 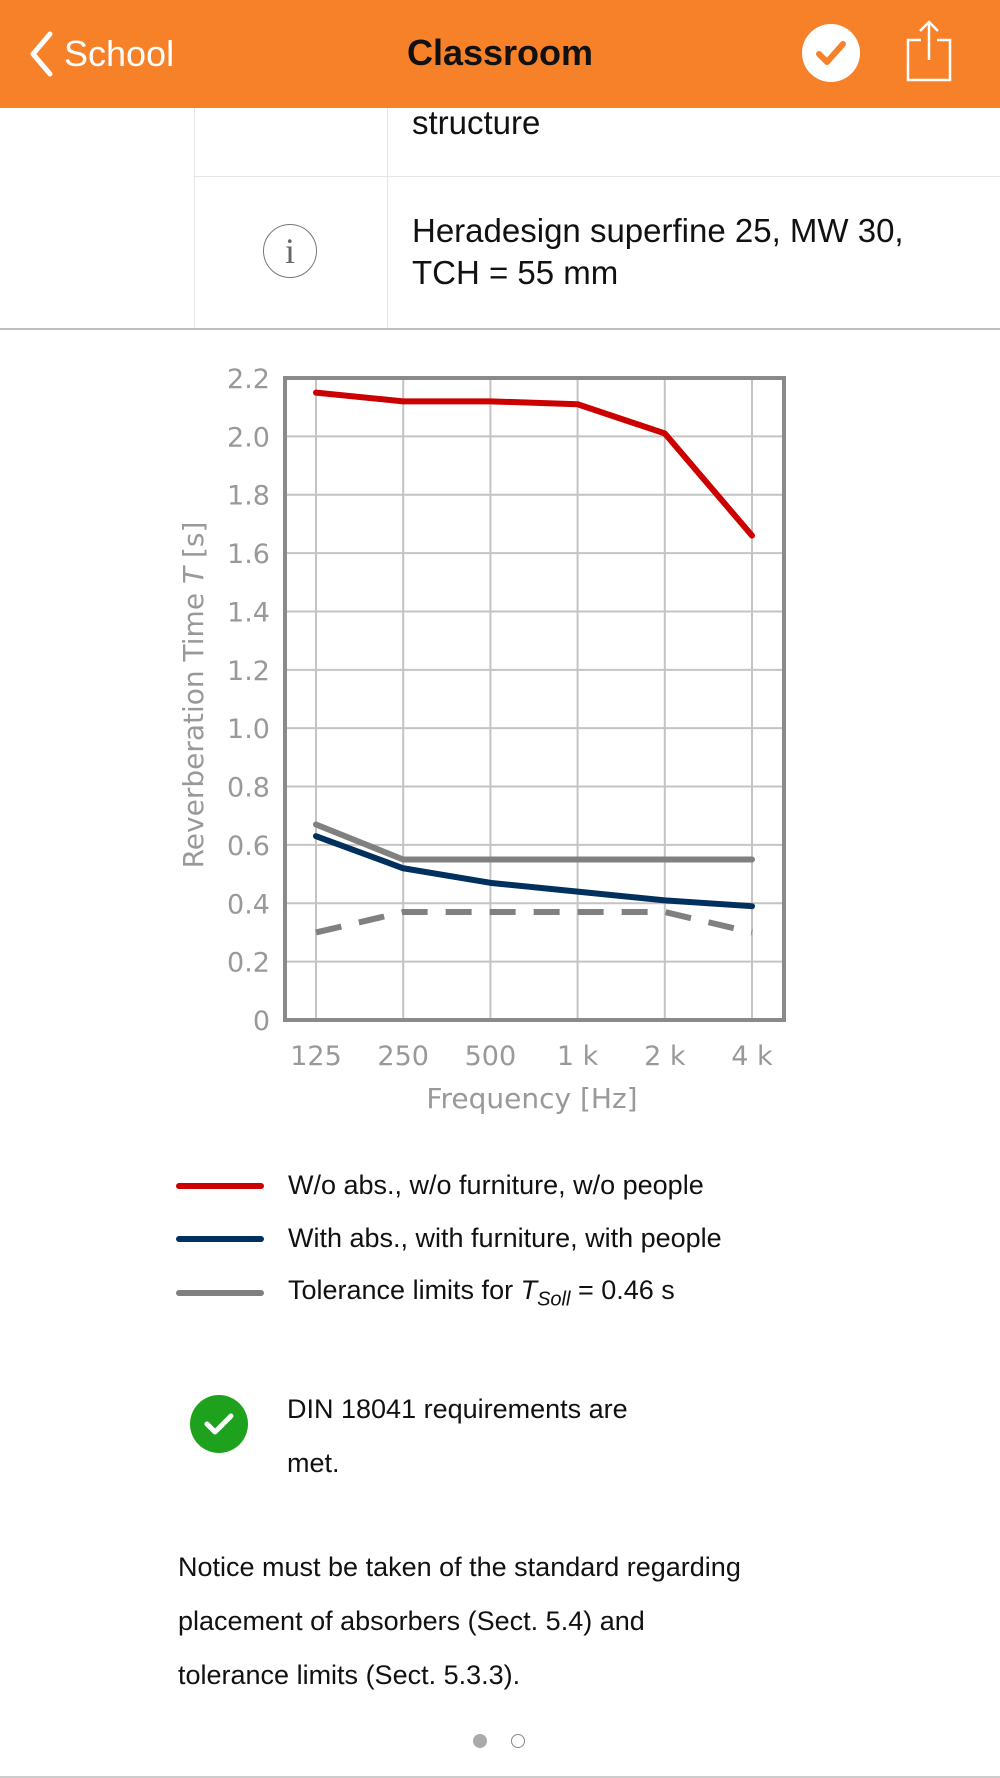 I want to click on x-axis-title: Frequency [Hz], so click(x=531, y=1098).